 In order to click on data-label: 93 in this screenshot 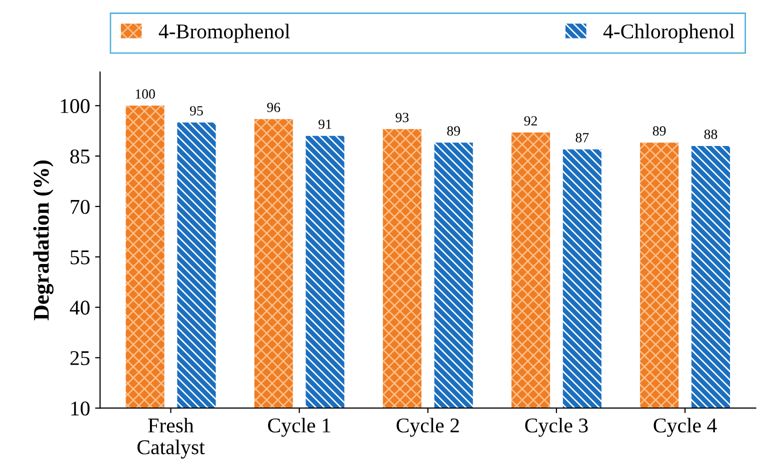, I will do `click(402, 117)`.